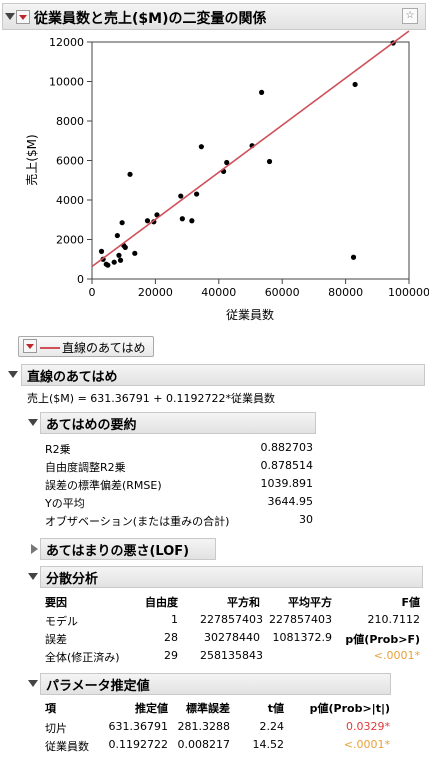 Image resolution: width=429 pixels, height=758 pixels. What do you see at coordinates (91, 425) in the screenshot?
I see `summary-title: あてはめの要約` at bounding box center [91, 425].